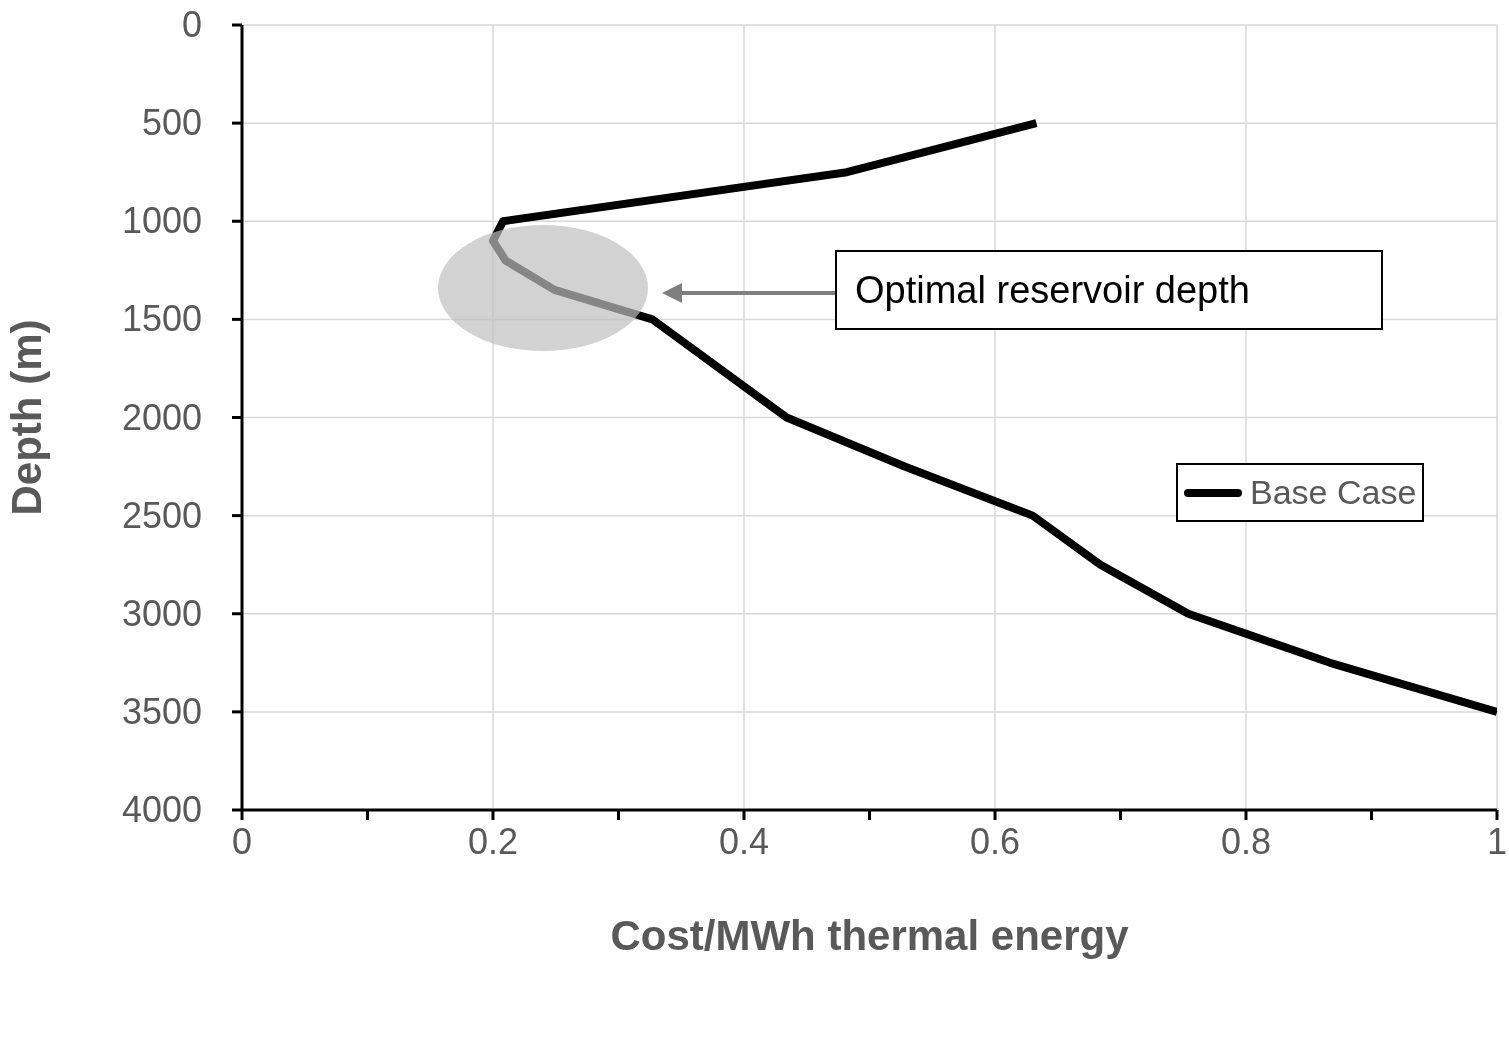  I want to click on annotation: Optimal reservoir depth, so click(1052, 290).